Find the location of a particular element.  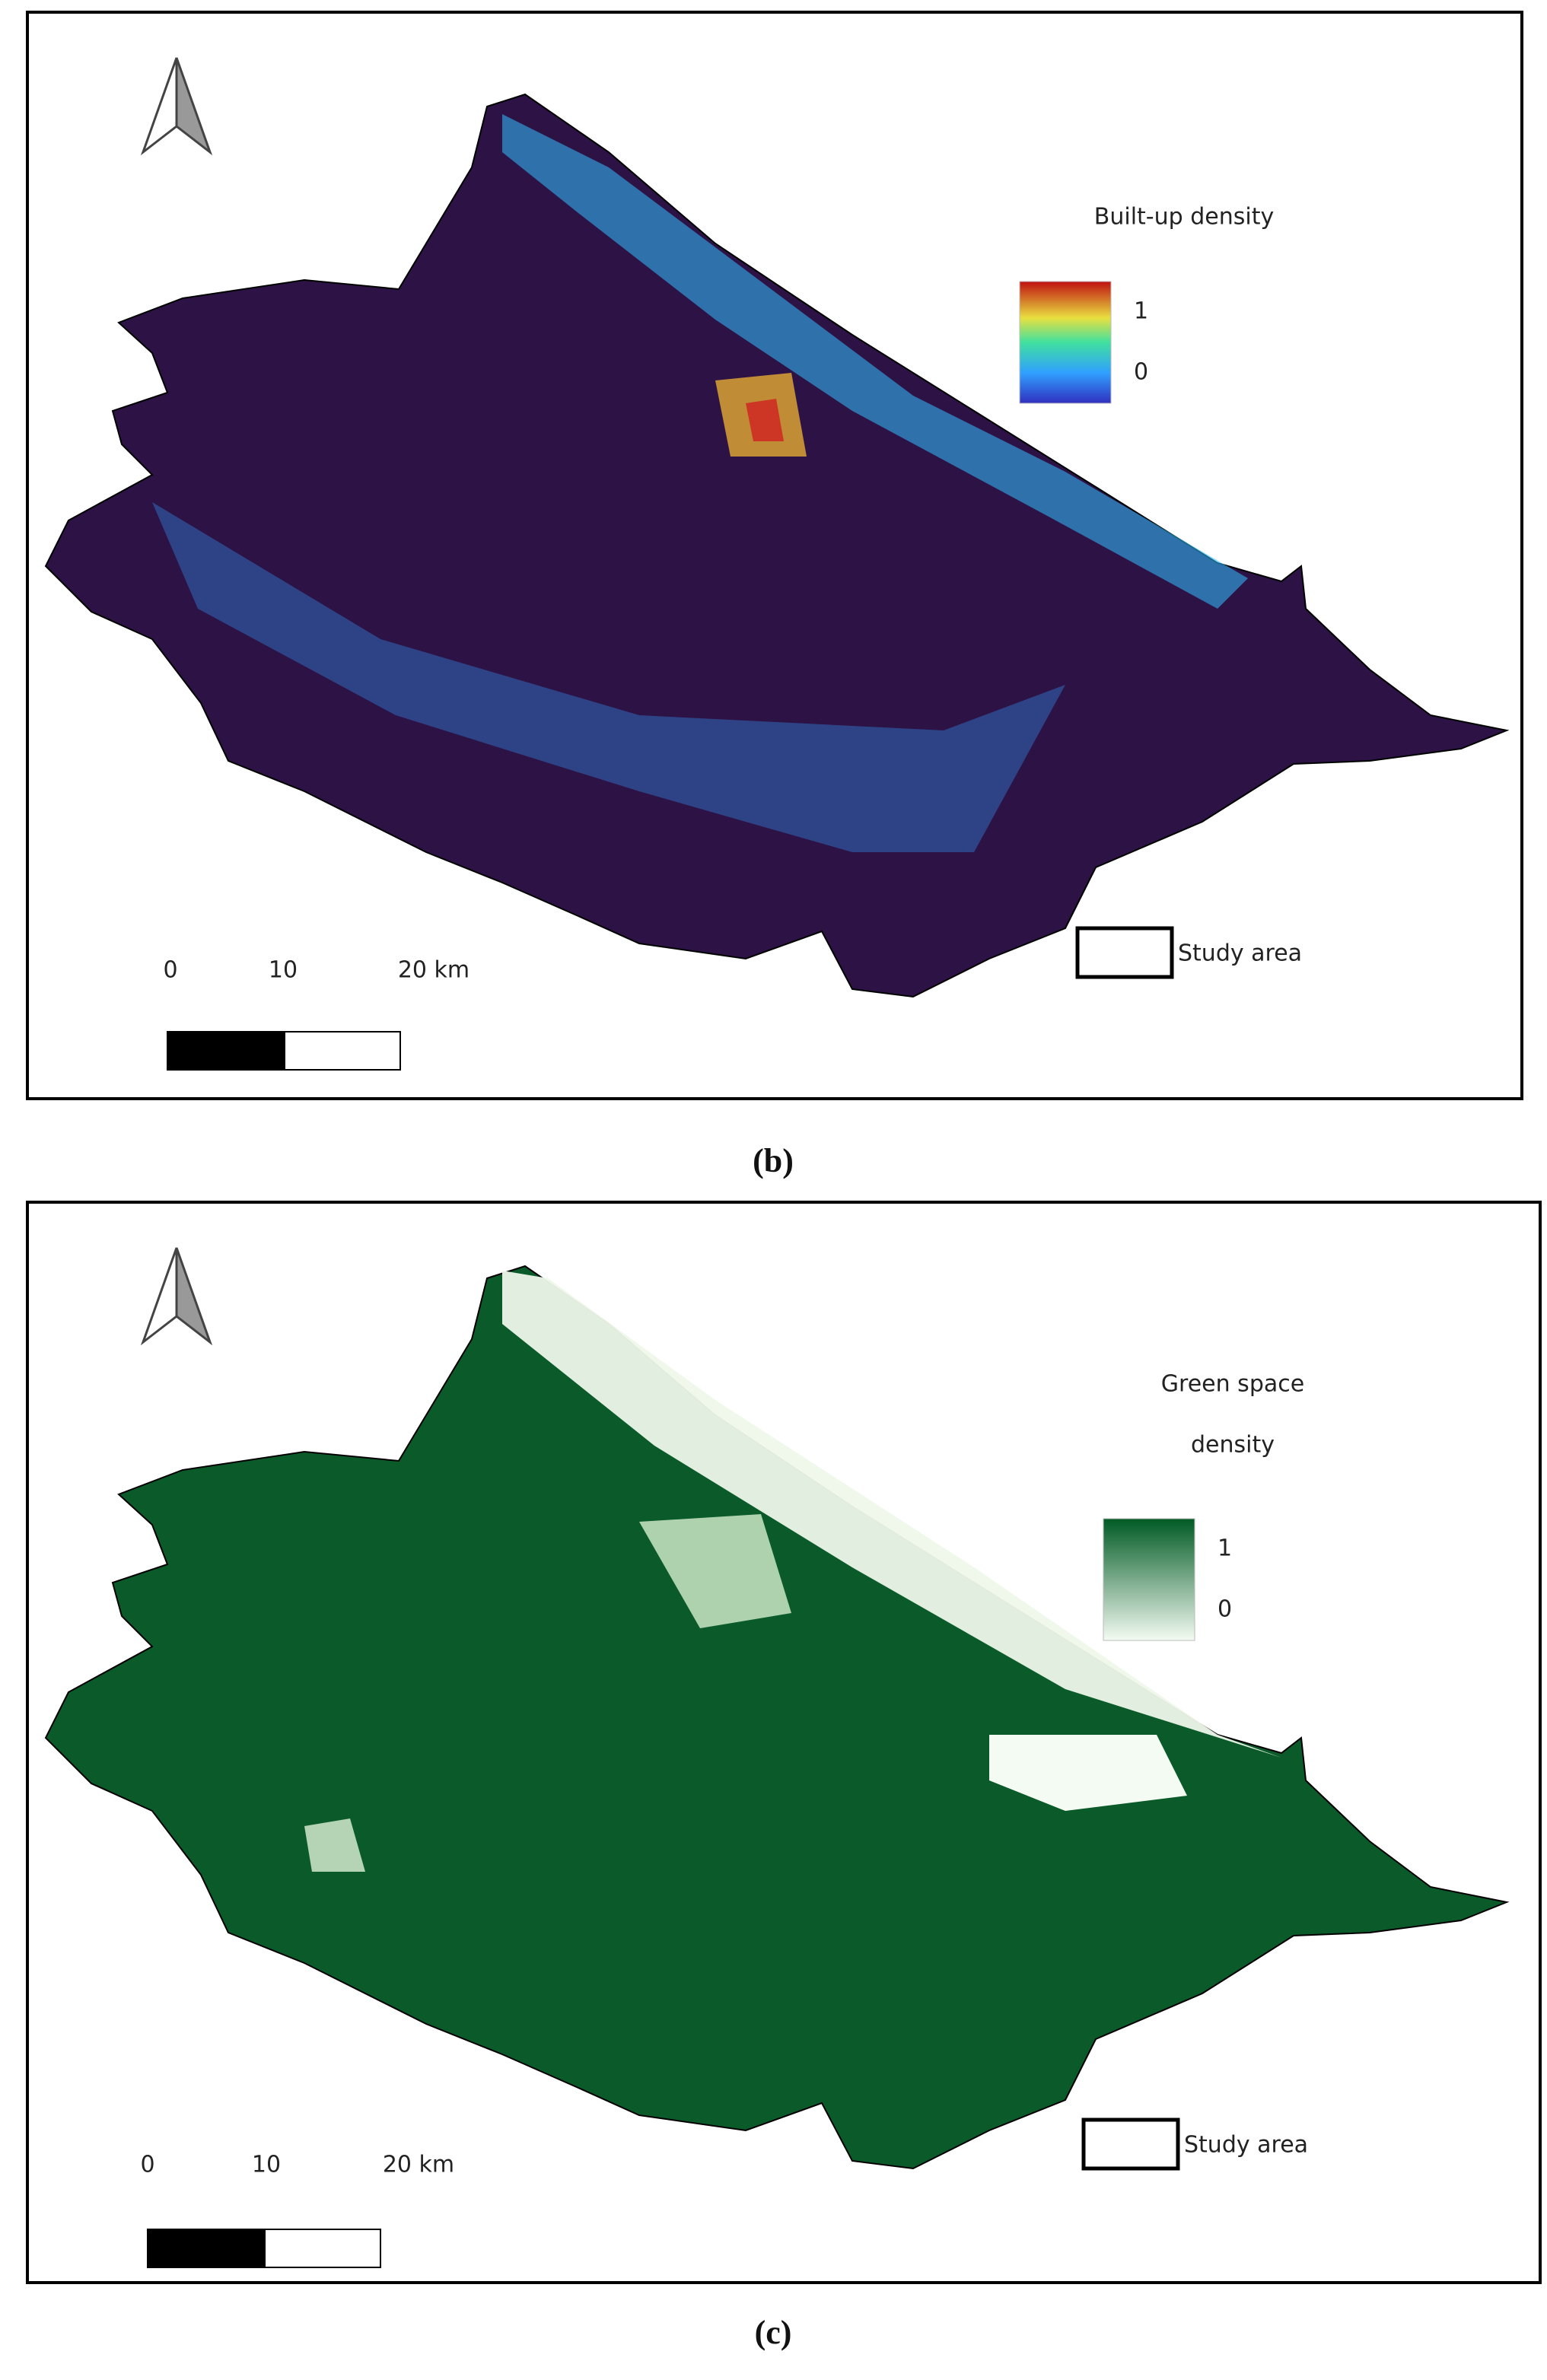

legend-title: Green space is located at coordinates (1232, 1384).